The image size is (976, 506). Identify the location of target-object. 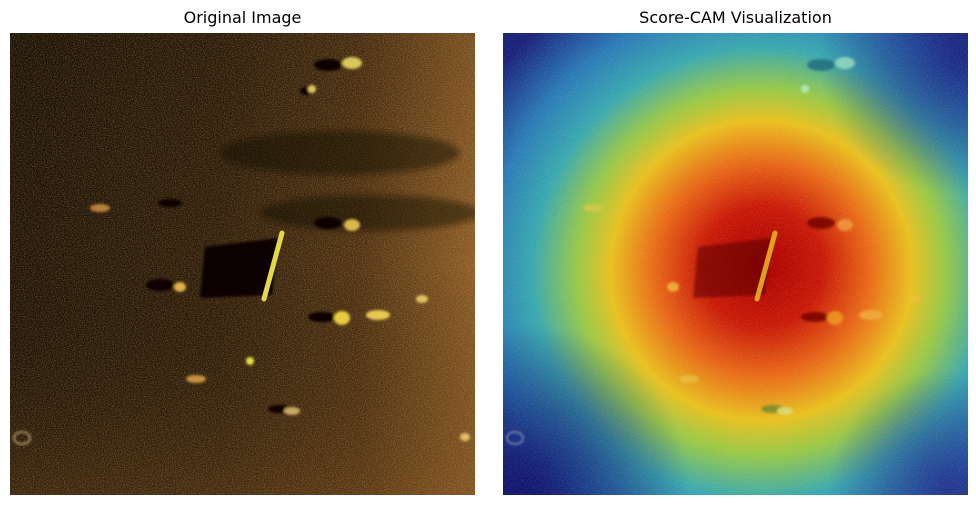
(242, 266).